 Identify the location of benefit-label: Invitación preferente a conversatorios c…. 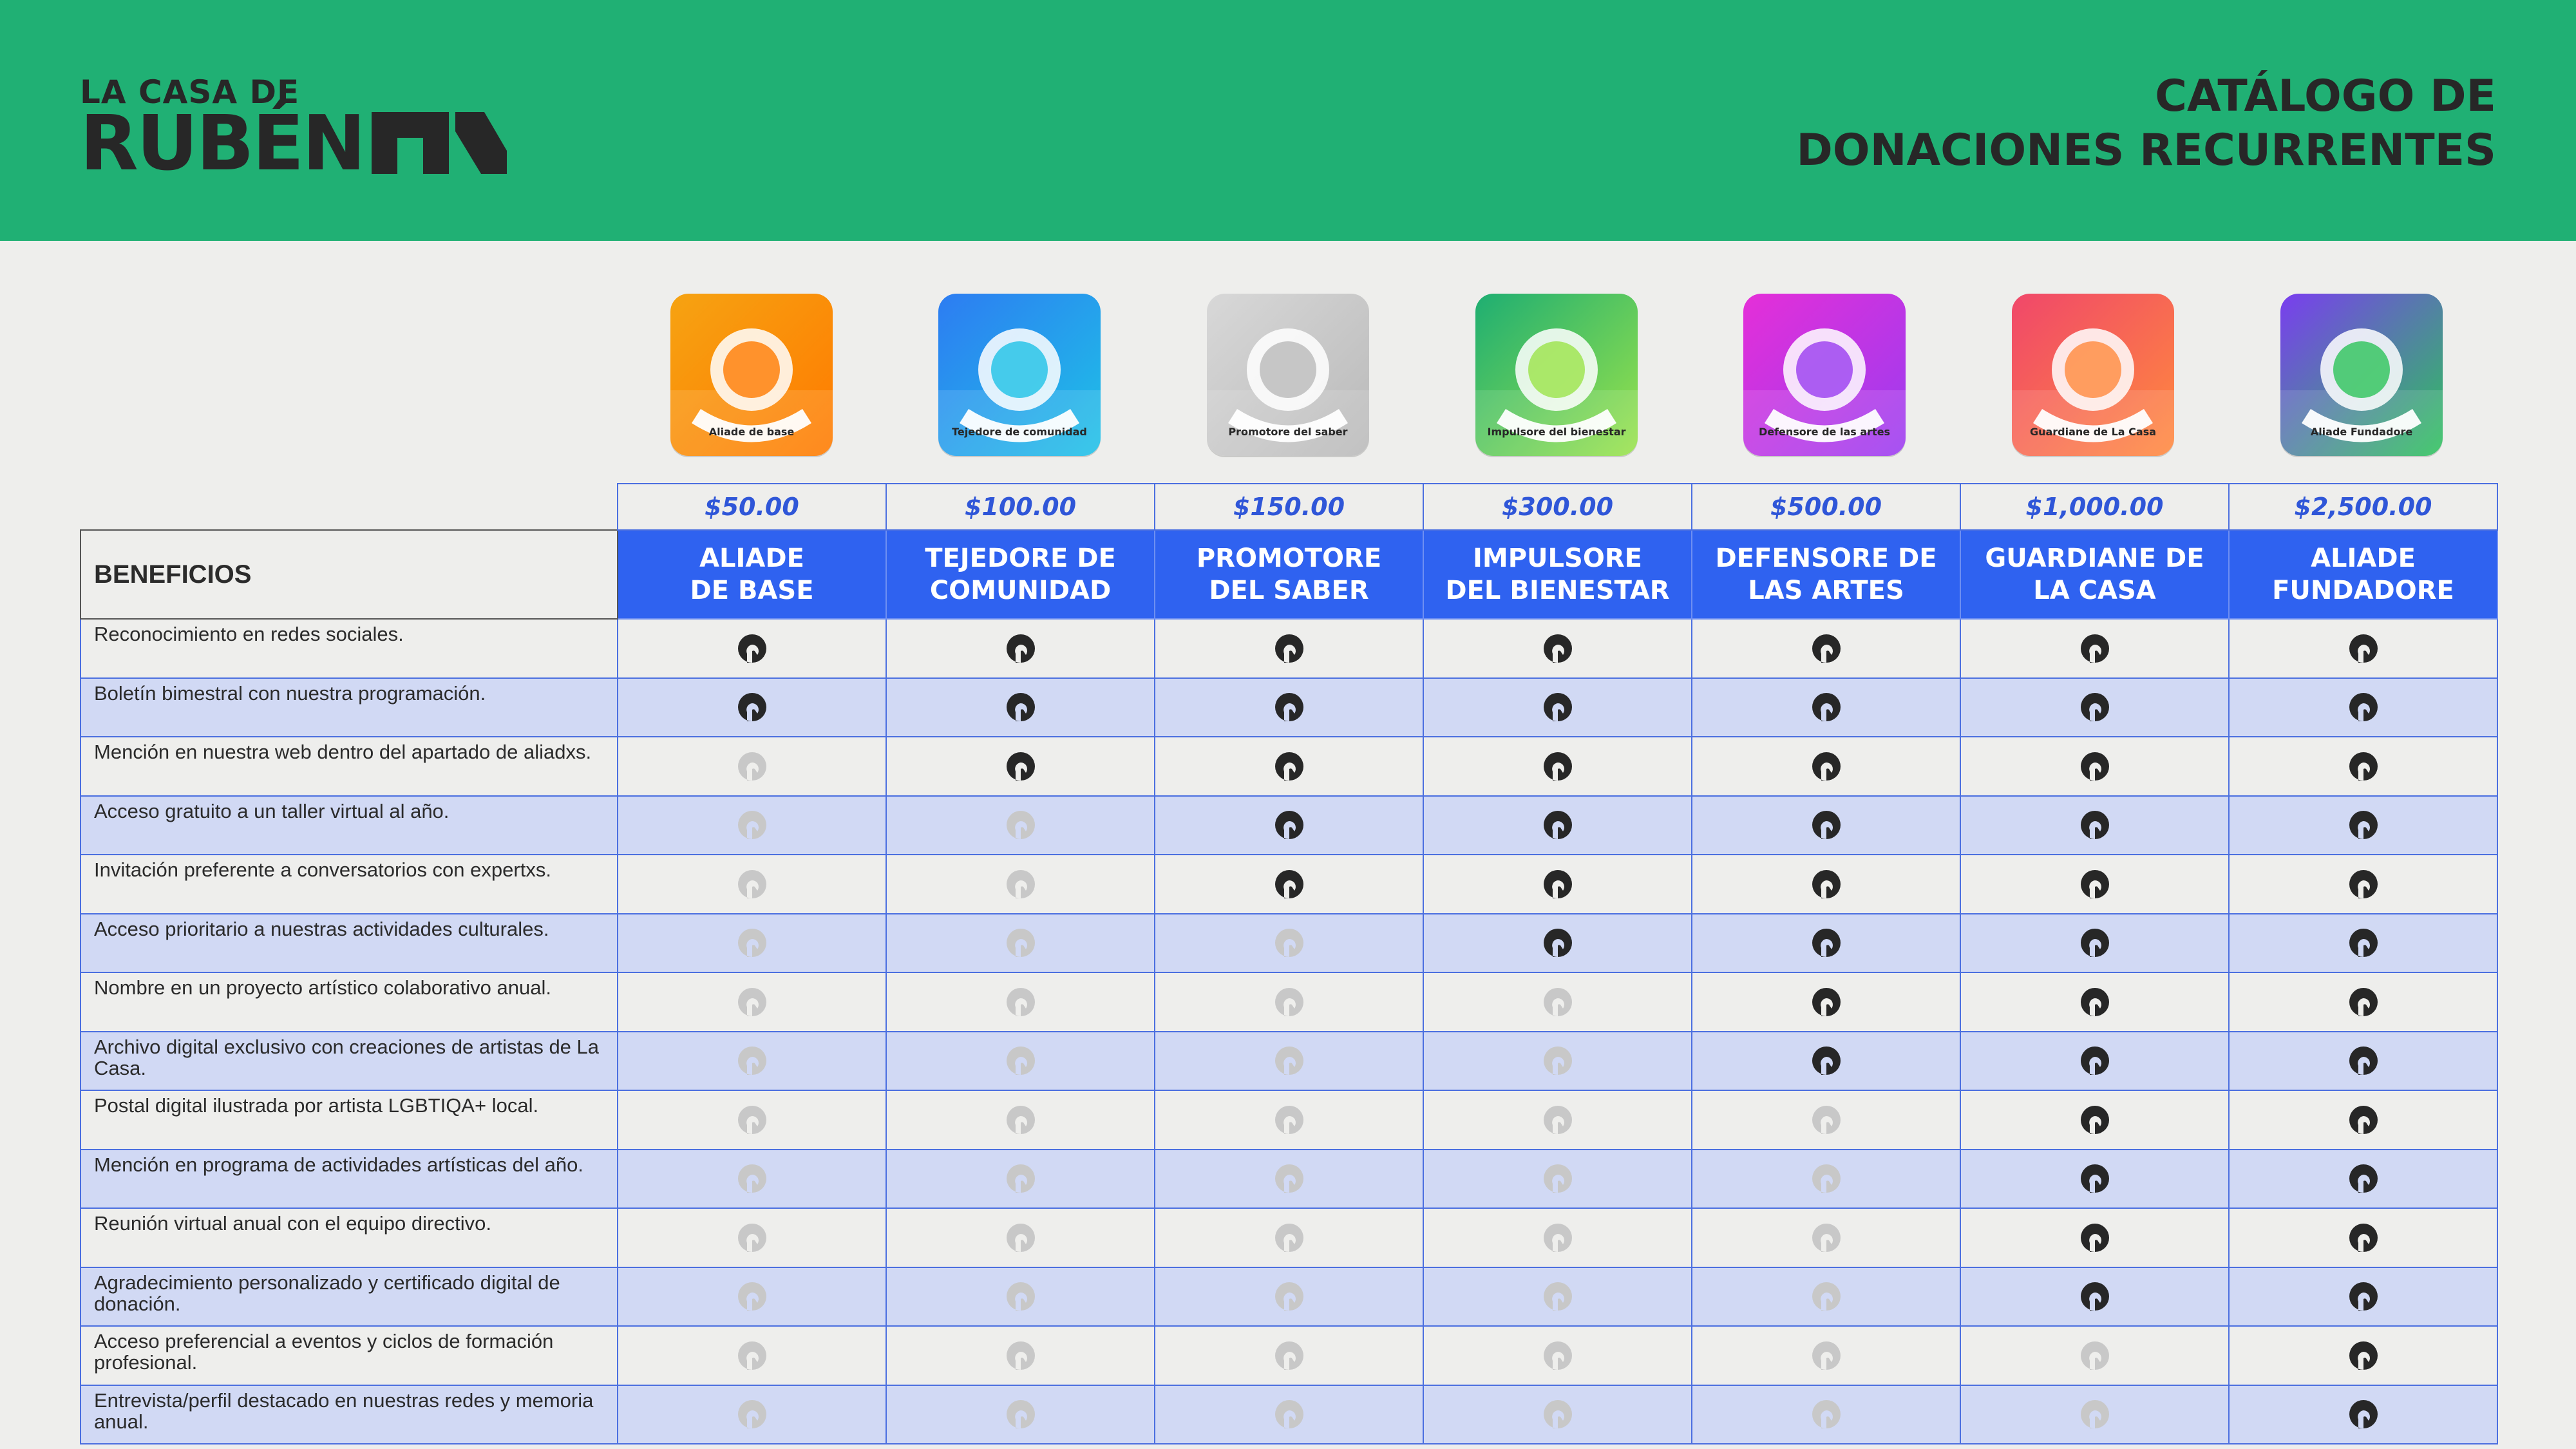
(349, 884).